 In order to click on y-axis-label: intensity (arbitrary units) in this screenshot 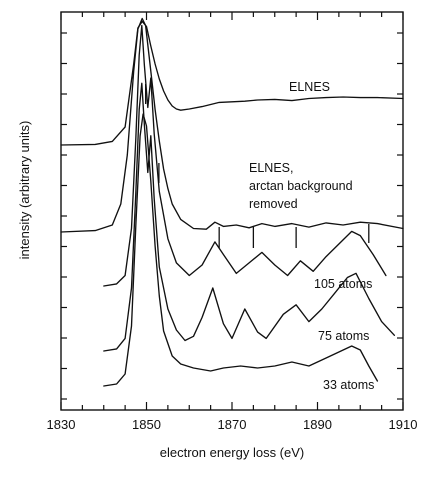, I will do `click(24, 190)`.